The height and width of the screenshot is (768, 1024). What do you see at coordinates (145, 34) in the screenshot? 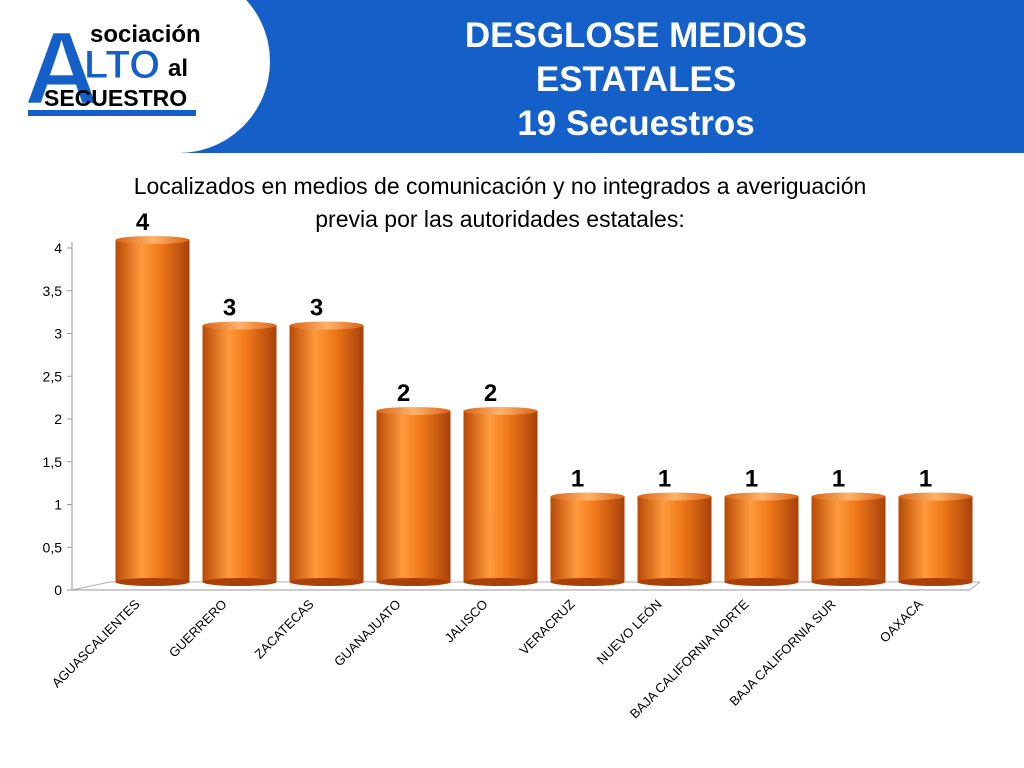
I see `logo-line1: sociación` at bounding box center [145, 34].